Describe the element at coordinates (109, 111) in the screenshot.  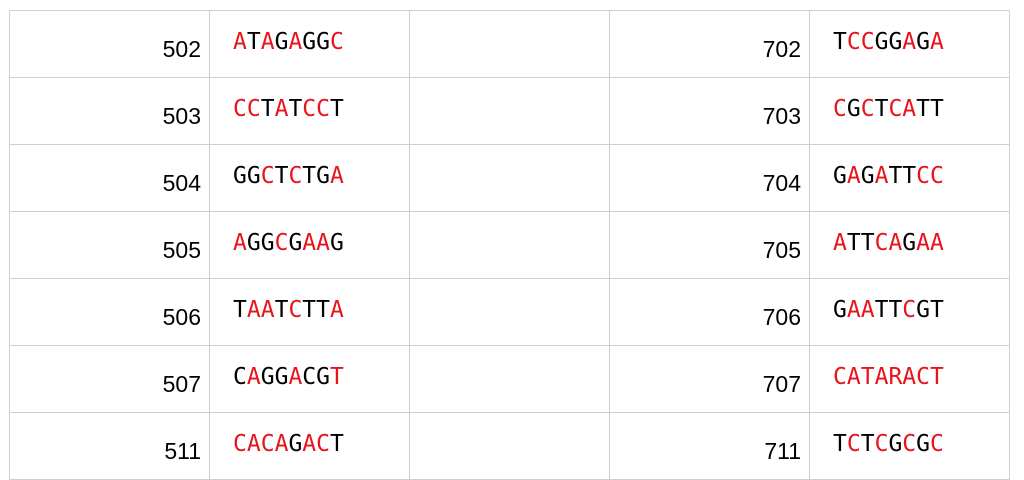
I see `left-index-id: 503` at that location.